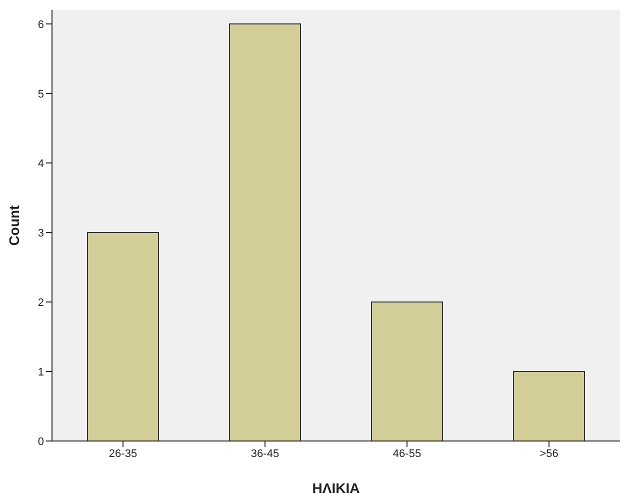 This screenshot has width=626, height=501. I want to click on y-axis-title: Count, so click(14, 225).